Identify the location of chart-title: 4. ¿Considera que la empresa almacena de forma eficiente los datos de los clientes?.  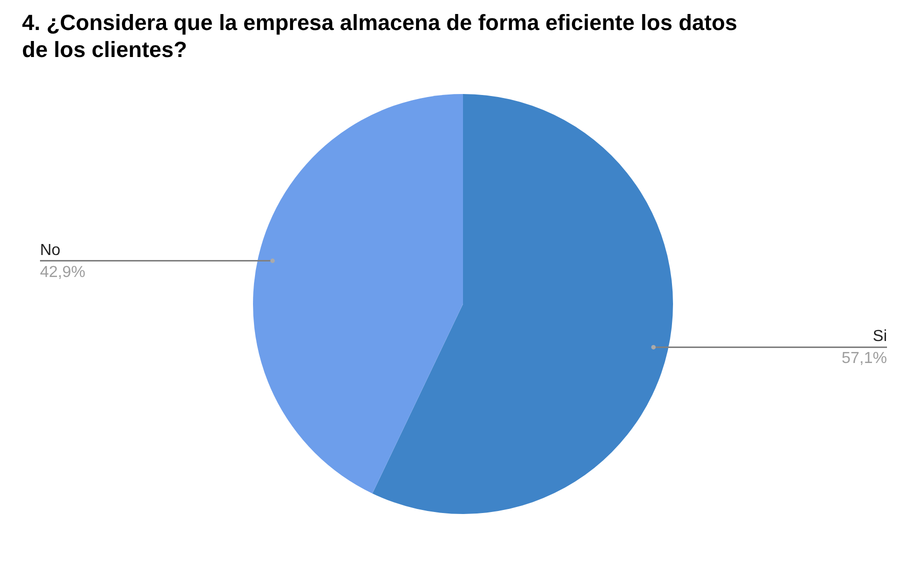
(380, 36).